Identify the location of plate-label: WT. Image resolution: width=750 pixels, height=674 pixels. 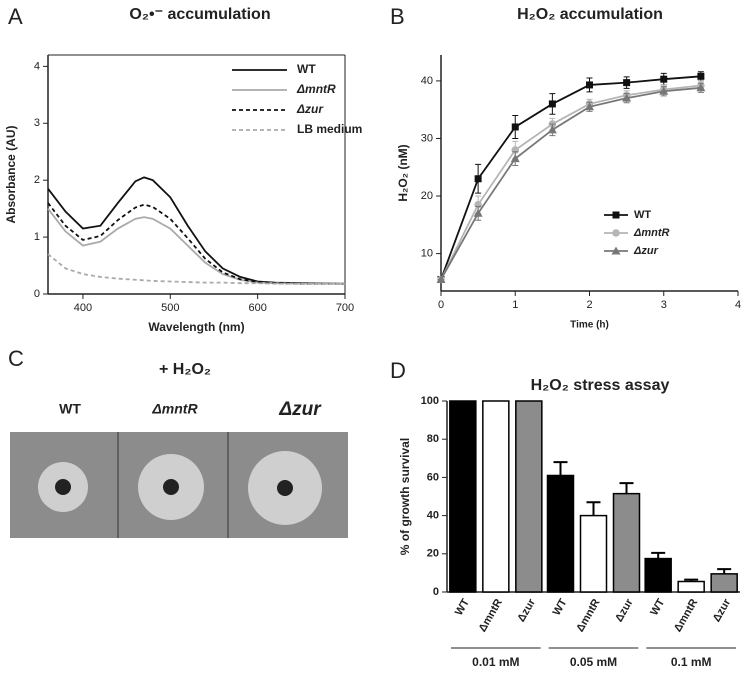
(70, 409).